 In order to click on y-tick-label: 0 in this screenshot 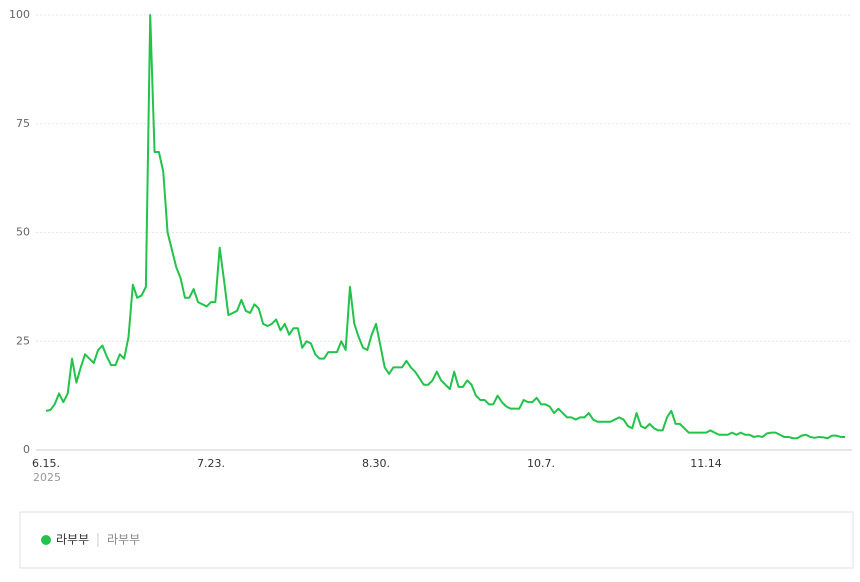, I will do `click(26, 449)`.